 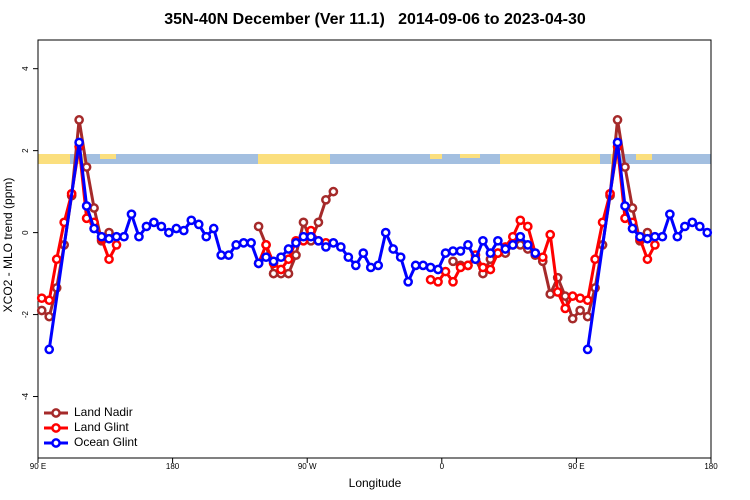 What do you see at coordinates (25, 68) in the screenshot?
I see `y-tick-label: 4` at bounding box center [25, 68].